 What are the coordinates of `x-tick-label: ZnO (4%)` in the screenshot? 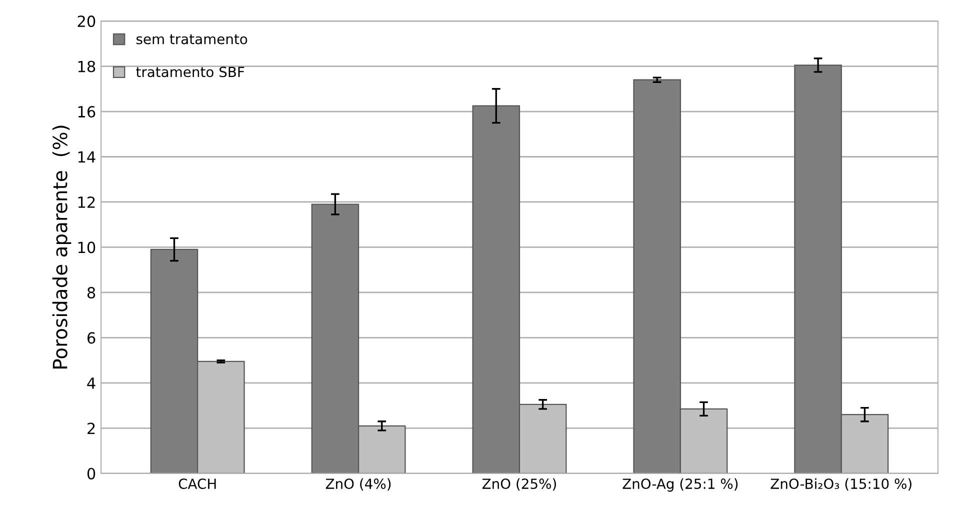 It's located at (358, 484).